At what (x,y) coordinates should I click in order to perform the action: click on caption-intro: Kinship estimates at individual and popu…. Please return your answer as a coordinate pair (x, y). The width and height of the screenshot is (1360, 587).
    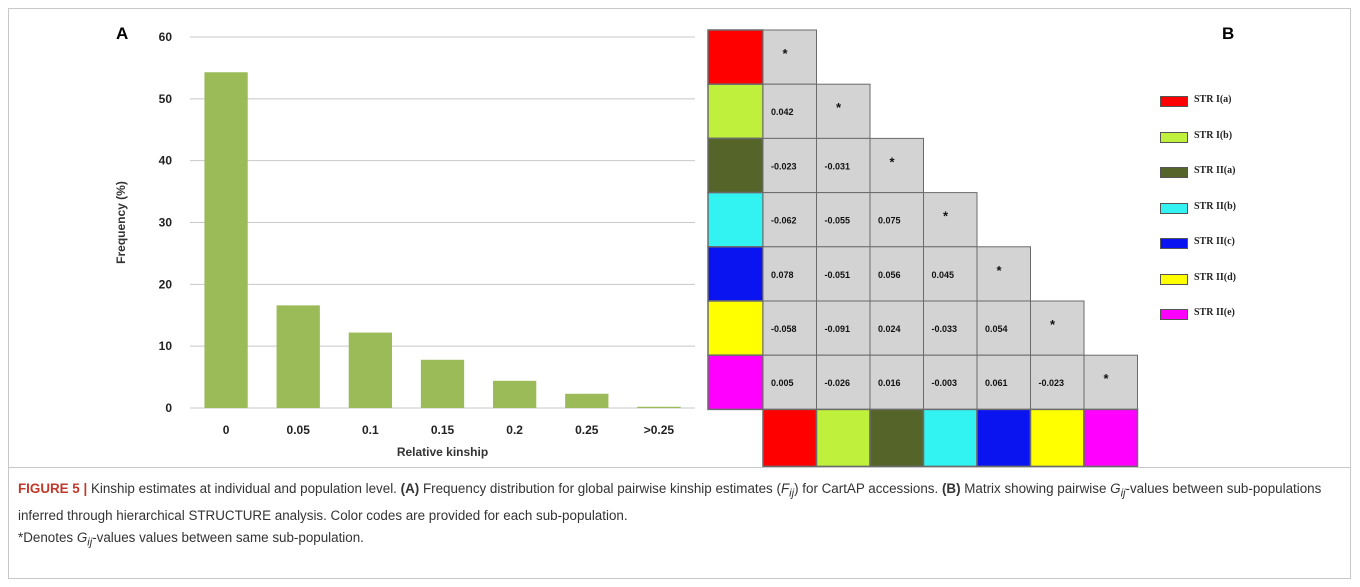
    Looking at the image, I should click on (244, 488).